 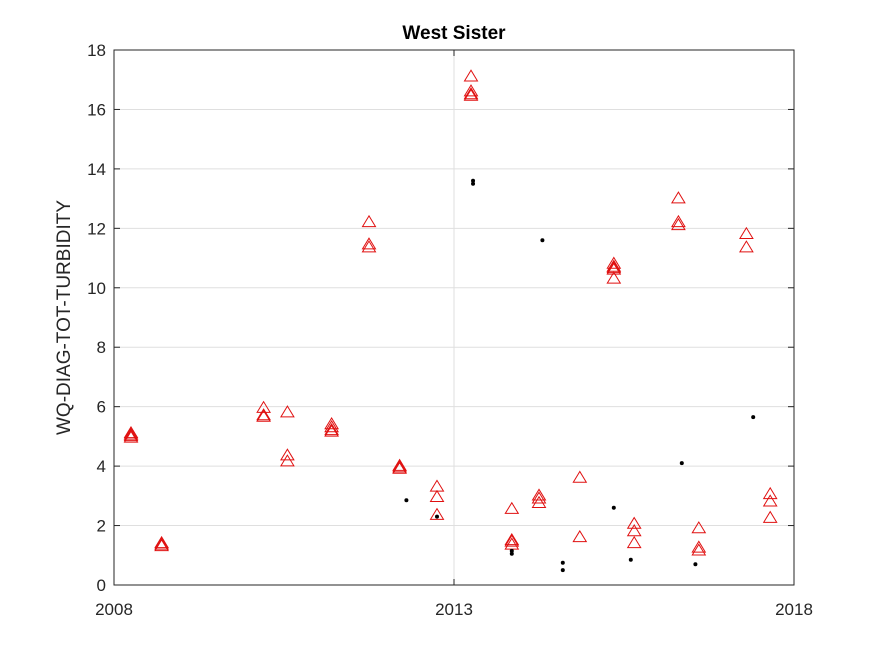 I want to click on x-tick-label: 2008, so click(x=114, y=609).